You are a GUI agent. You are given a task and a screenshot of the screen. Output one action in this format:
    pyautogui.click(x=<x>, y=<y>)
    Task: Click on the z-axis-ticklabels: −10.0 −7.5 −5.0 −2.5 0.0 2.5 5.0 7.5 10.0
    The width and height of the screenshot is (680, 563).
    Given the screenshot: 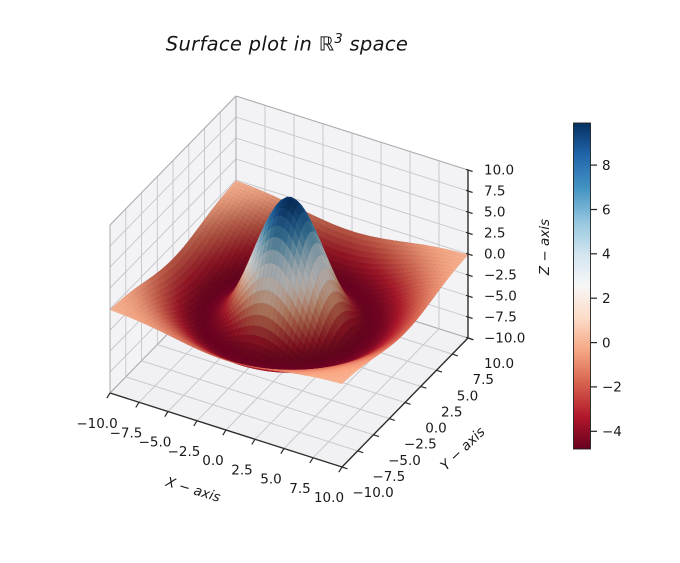 What is the action you would take?
    pyautogui.click(x=504, y=255)
    